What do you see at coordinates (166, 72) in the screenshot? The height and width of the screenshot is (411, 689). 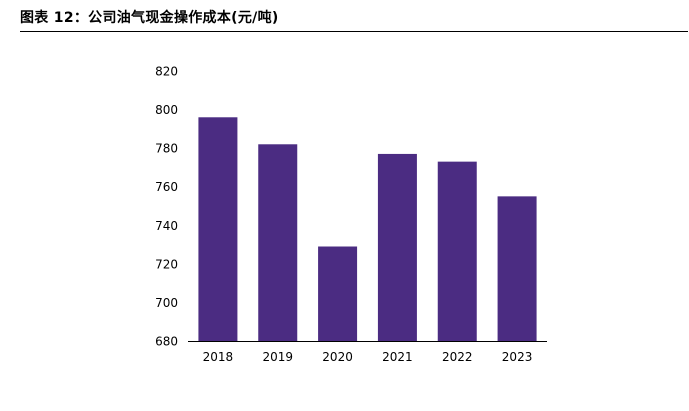 I see `y-tick-label: 820` at bounding box center [166, 72].